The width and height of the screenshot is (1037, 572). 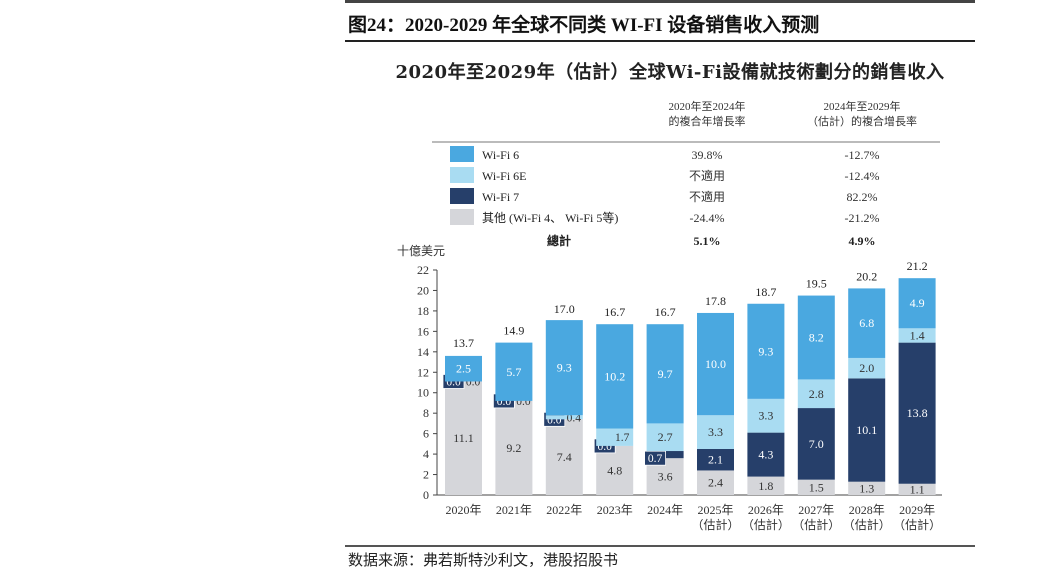 I want to click on bar-value-label: 2.4, so click(x=715, y=483).